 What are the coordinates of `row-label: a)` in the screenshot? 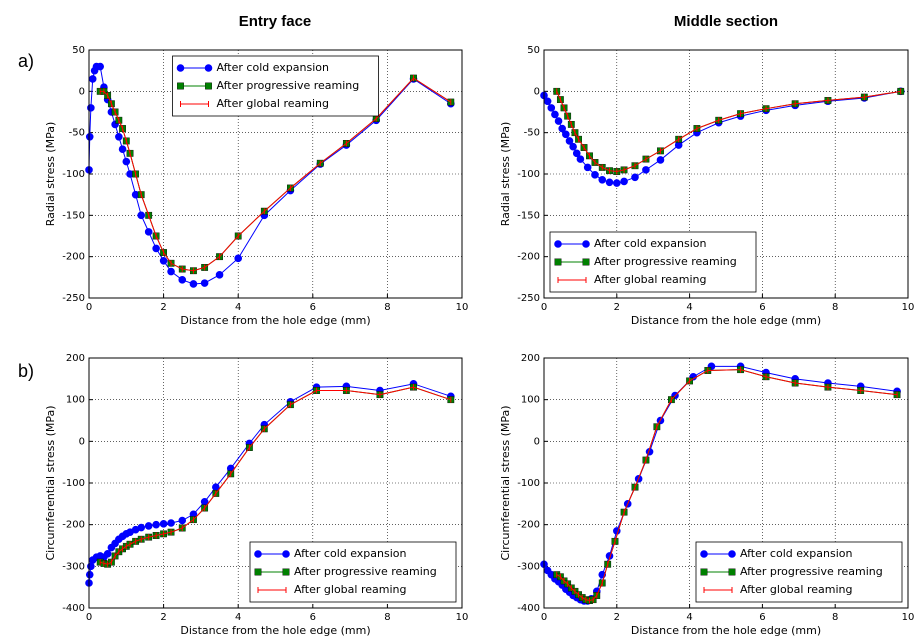 It's located at (26, 61).